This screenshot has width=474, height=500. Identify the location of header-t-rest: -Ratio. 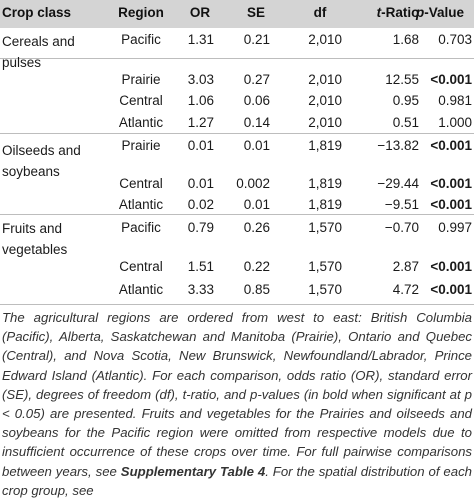
(400, 12).